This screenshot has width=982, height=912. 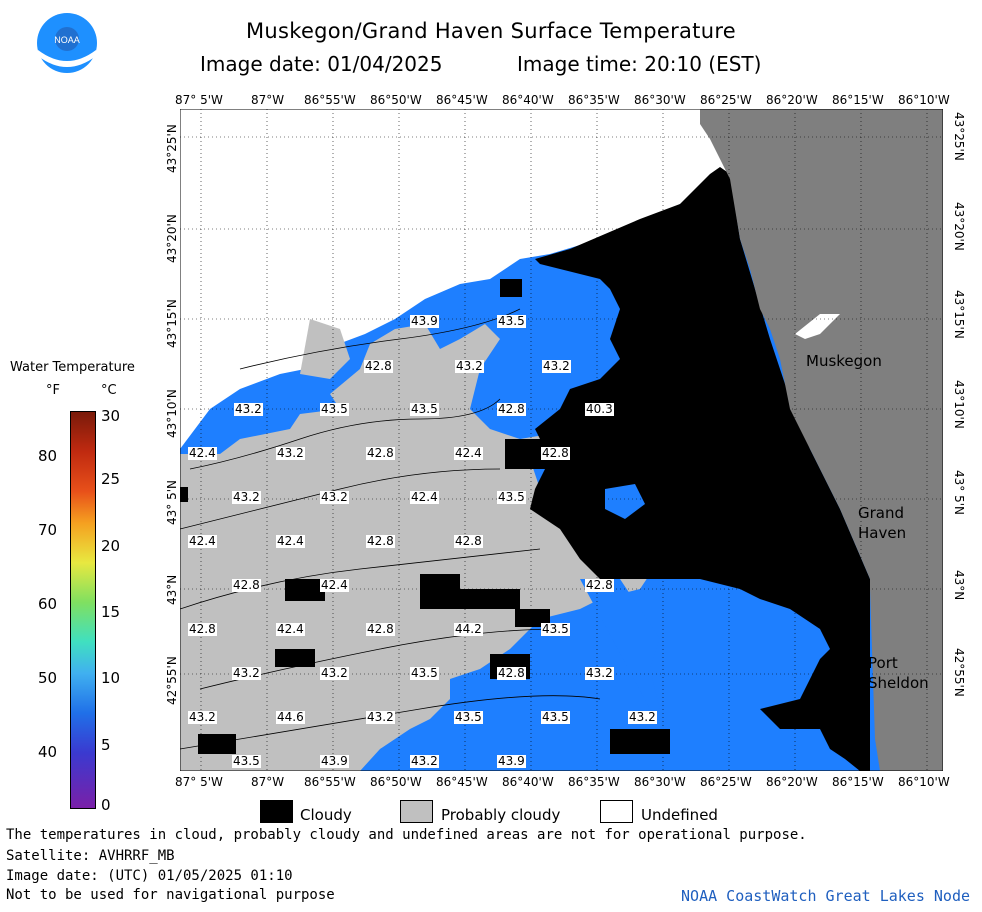 What do you see at coordinates (844, 361) in the screenshot?
I see `city-label-muskegon: Muskegon` at bounding box center [844, 361].